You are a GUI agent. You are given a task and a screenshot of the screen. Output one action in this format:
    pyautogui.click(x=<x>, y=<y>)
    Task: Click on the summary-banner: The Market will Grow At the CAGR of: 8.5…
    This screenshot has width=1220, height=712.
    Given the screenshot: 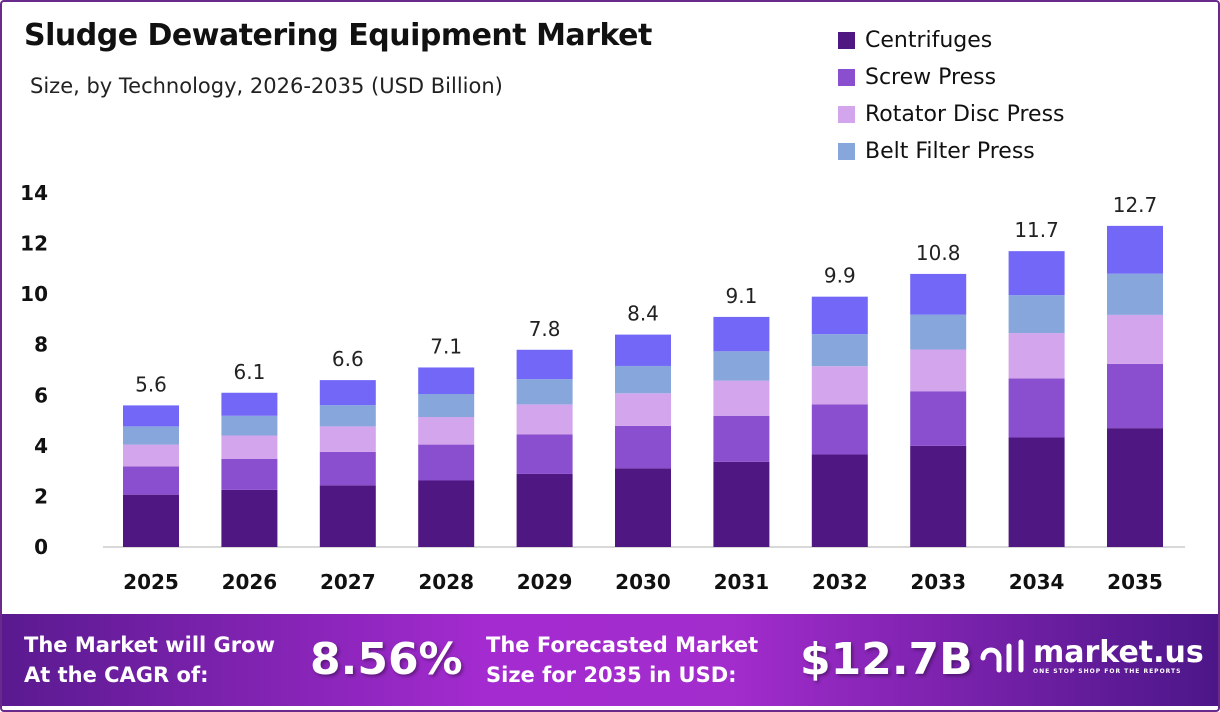 What is the action you would take?
    pyautogui.click(x=610, y=660)
    